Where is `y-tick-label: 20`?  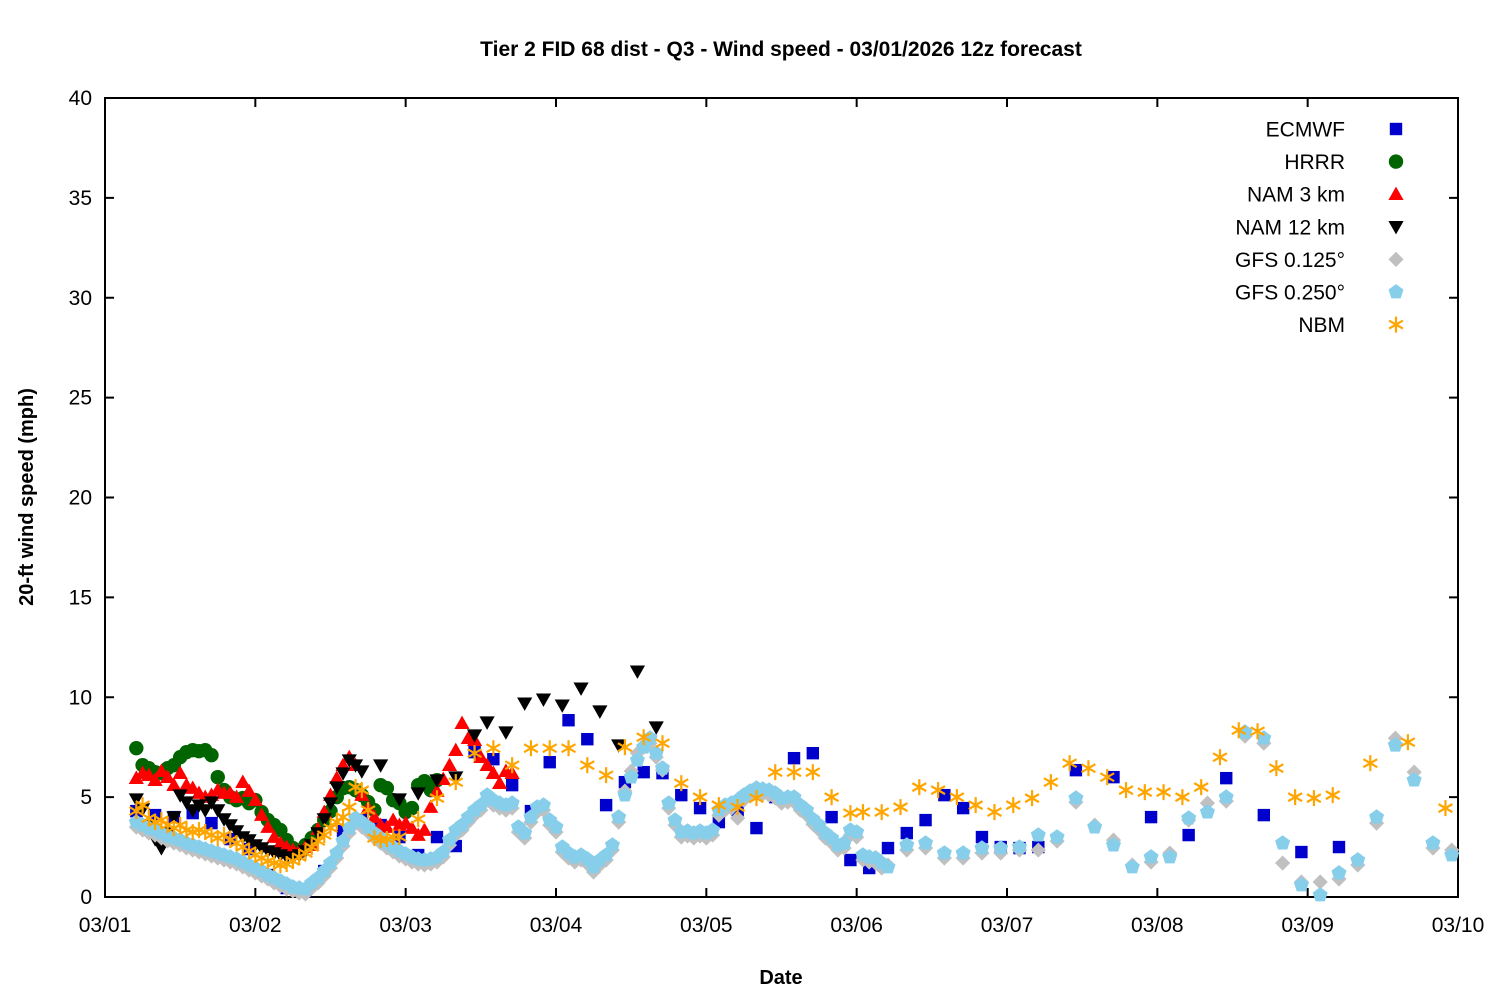
y-tick-label: 20 is located at coordinates (80, 498).